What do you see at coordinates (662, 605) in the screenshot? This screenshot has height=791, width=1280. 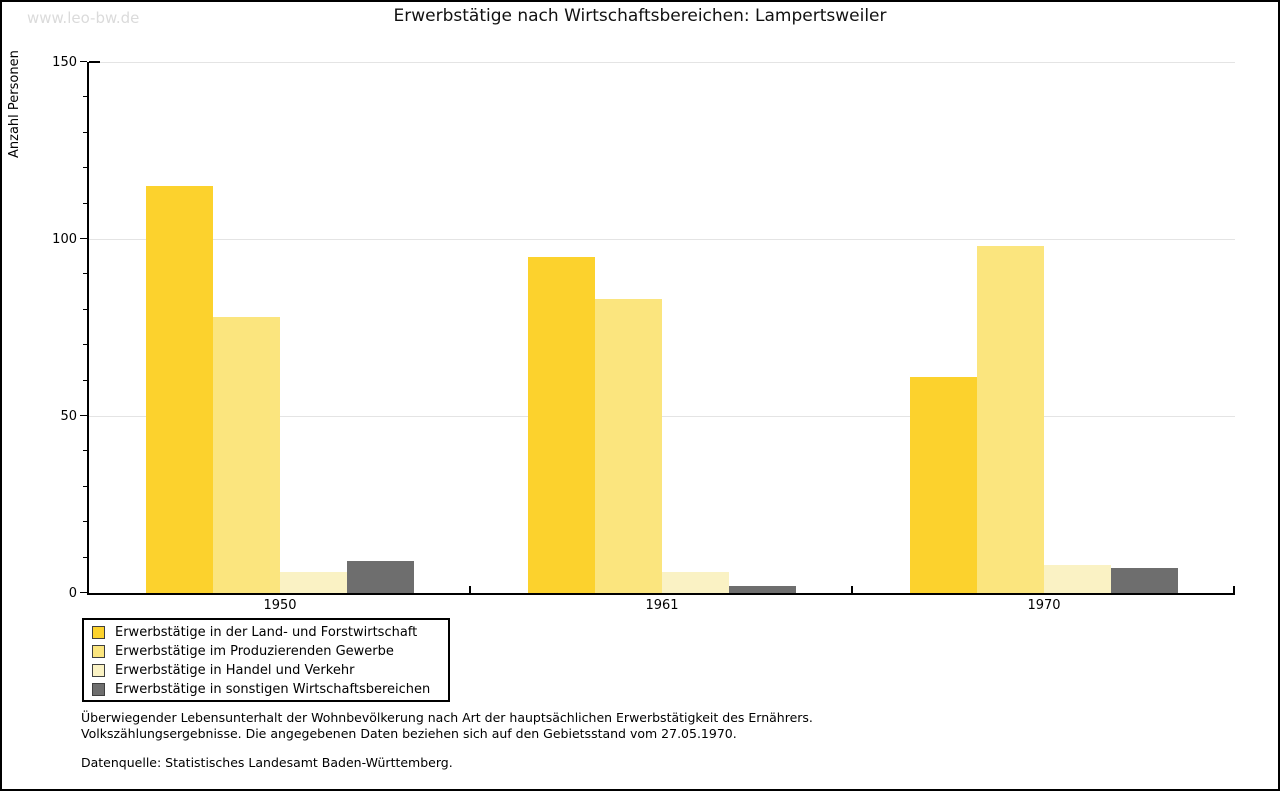 I see `x-tick-label-1961: 1961` at bounding box center [662, 605].